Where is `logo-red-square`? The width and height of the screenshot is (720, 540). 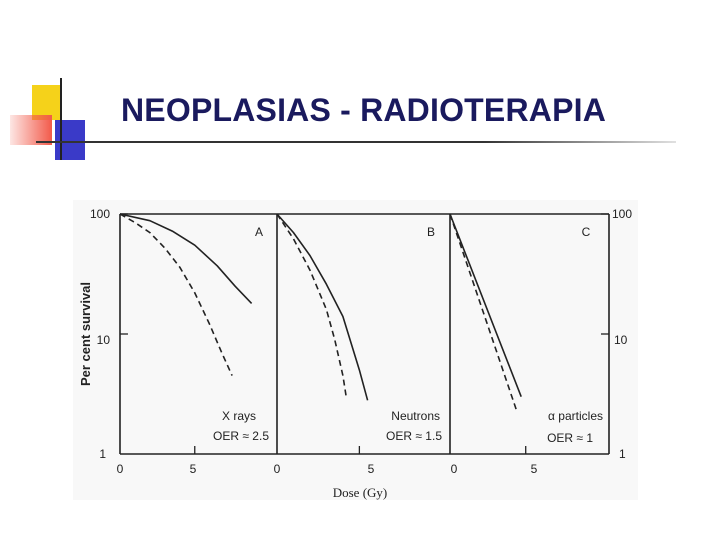
logo-red-square is located at coordinates (31, 130).